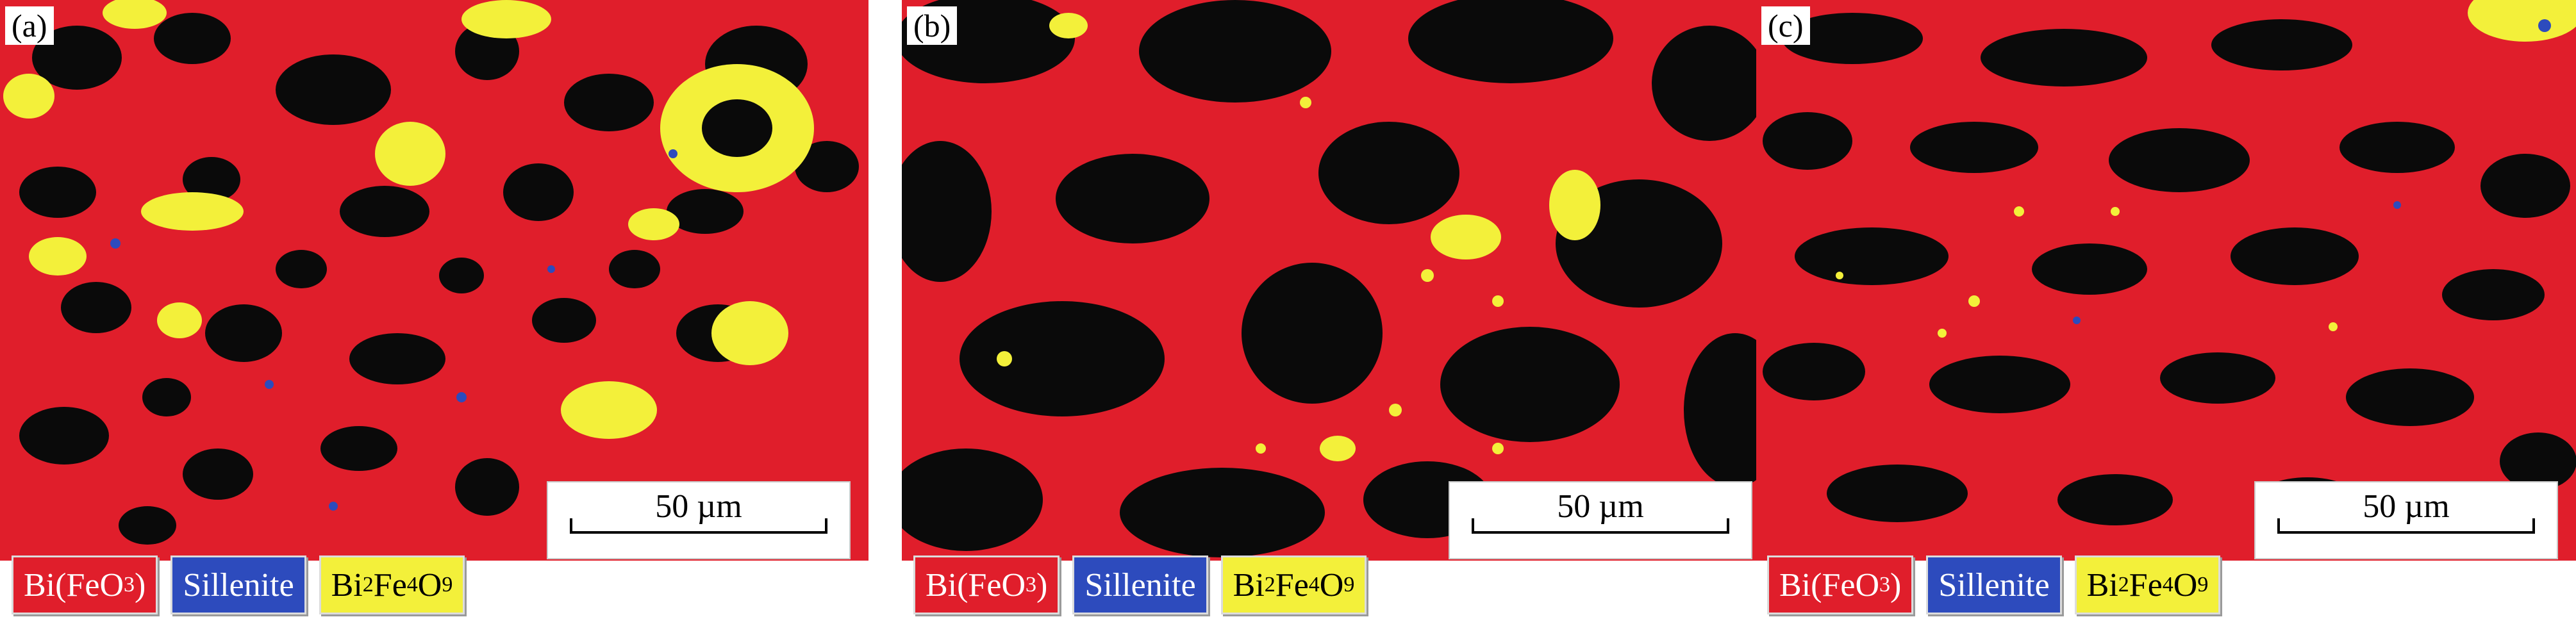 The height and width of the screenshot is (617, 2576). I want to click on panel-tag-a: (a), so click(29, 25).